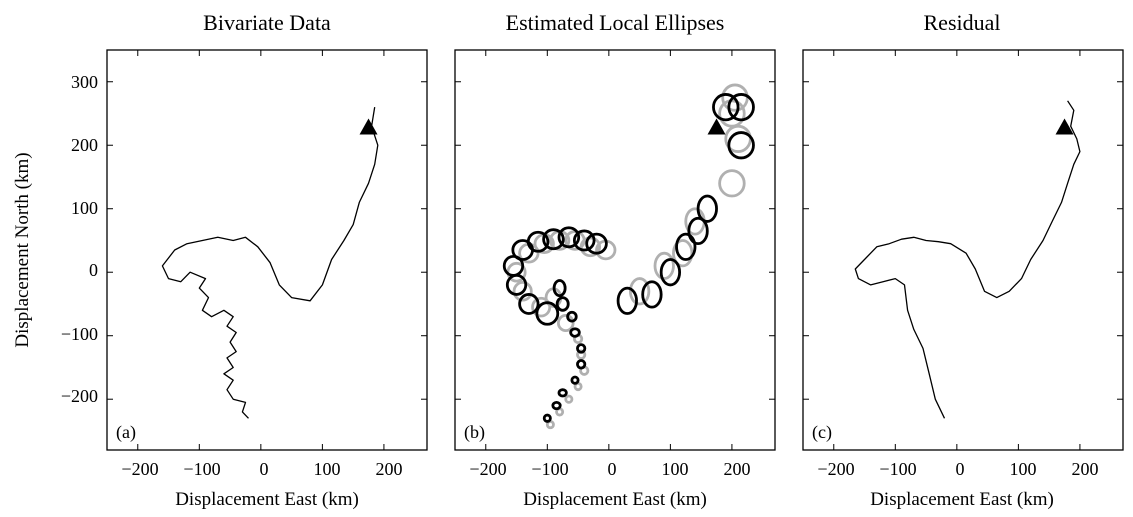  What do you see at coordinates (79, 334) in the screenshot?
I see `y-tick-label: −100` at bounding box center [79, 334].